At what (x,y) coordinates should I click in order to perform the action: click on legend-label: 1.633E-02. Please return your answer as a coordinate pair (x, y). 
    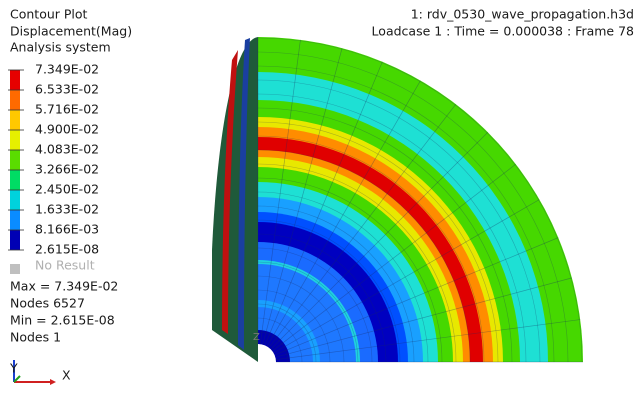
    Looking at the image, I should click on (67, 209).